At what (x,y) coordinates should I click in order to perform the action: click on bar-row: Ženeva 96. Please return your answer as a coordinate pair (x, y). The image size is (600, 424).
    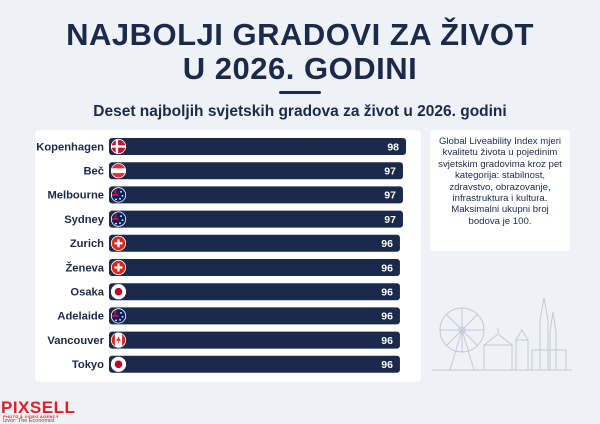
    Looking at the image, I should click on (232, 267).